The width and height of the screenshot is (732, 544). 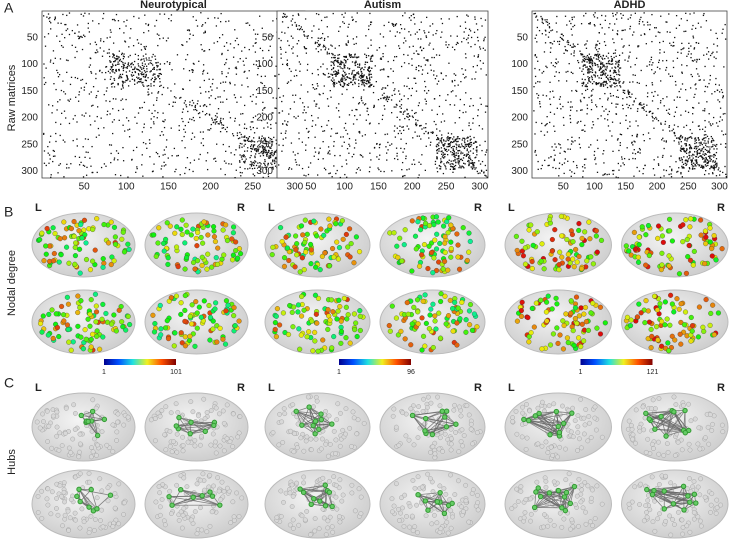 What do you see at coordinates (173, 5) in the screenshot?
I see `group-title: Neurotypical` at bounding box center [173, 5].